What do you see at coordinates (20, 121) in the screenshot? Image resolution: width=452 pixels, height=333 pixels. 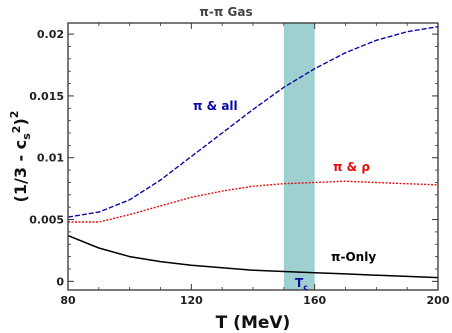 I see `y-label-close: )` at bounding box center [20, 121].